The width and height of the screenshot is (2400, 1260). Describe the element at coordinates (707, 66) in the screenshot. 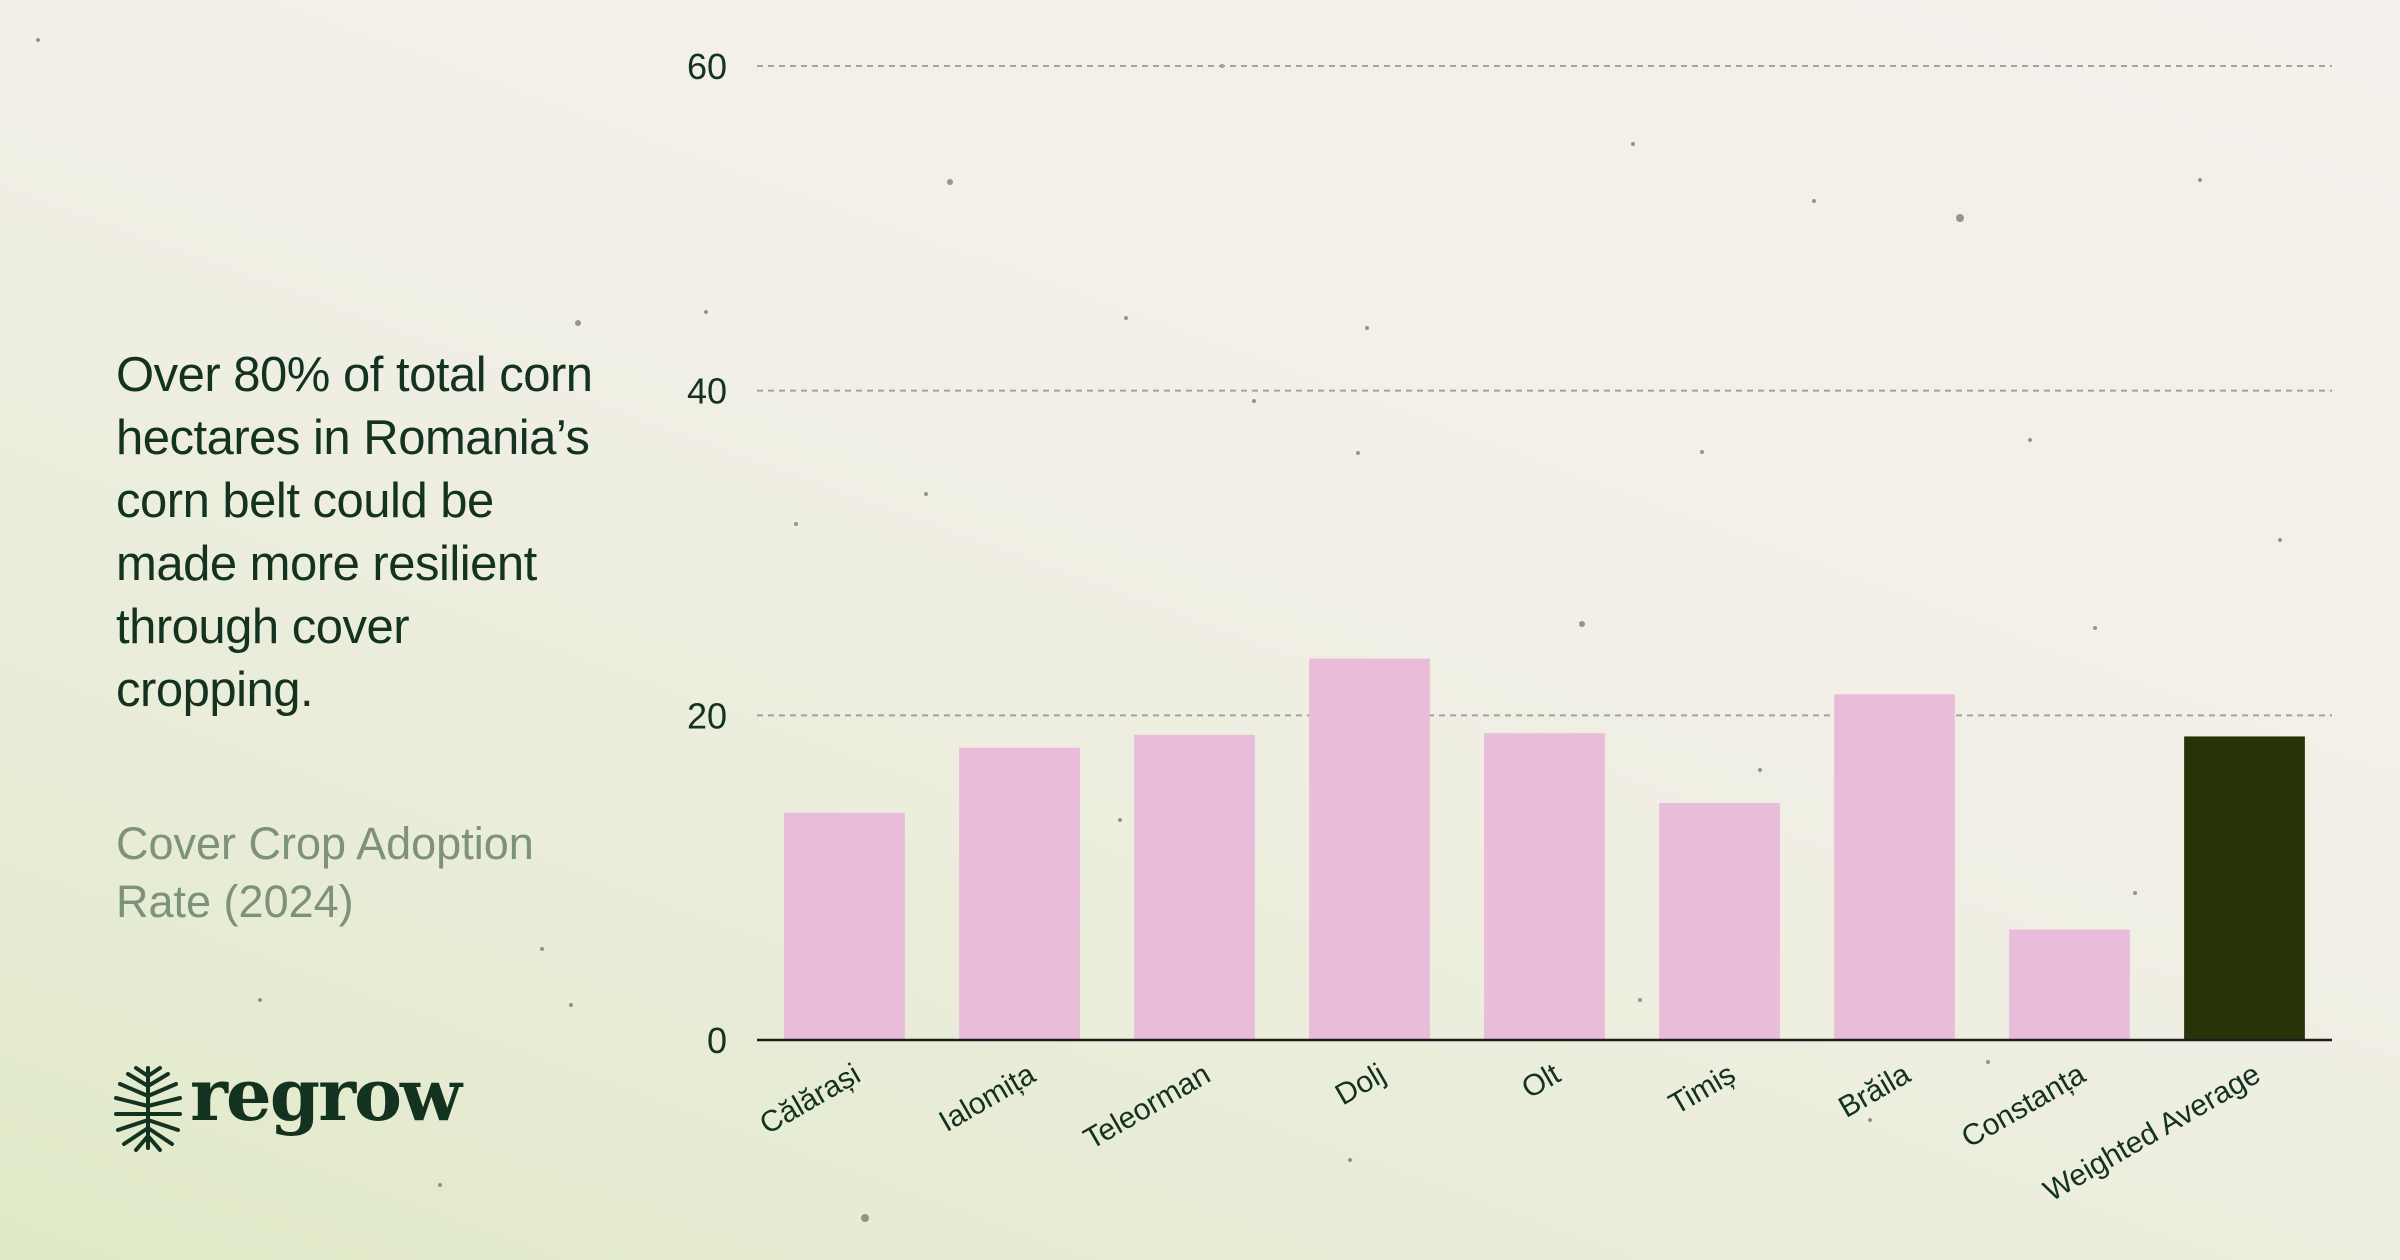

I see `y-tick-label: 60` at that location.